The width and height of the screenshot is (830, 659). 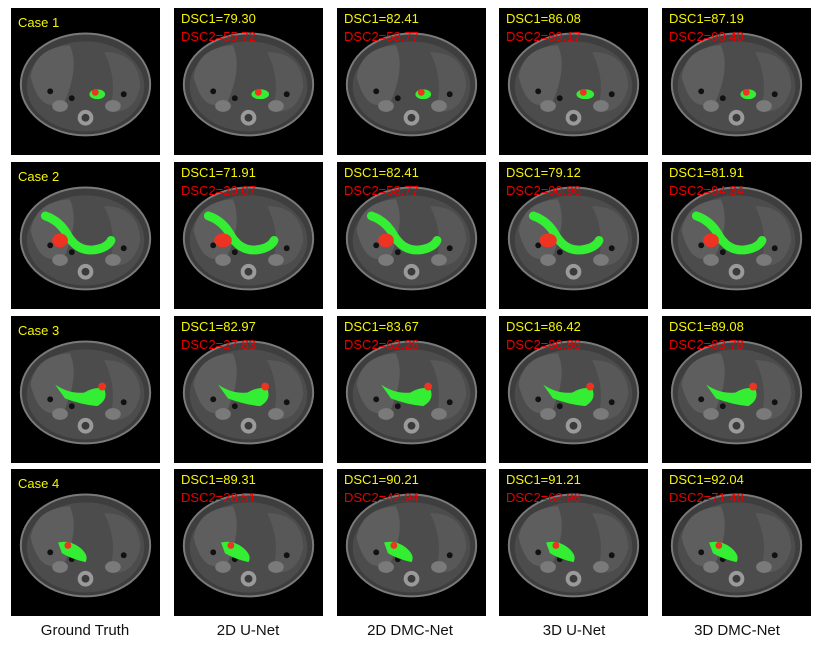 I want to click on ct-slice-image: DSC1=89.08 DSC2=83.78, so click(x=736, y=389).